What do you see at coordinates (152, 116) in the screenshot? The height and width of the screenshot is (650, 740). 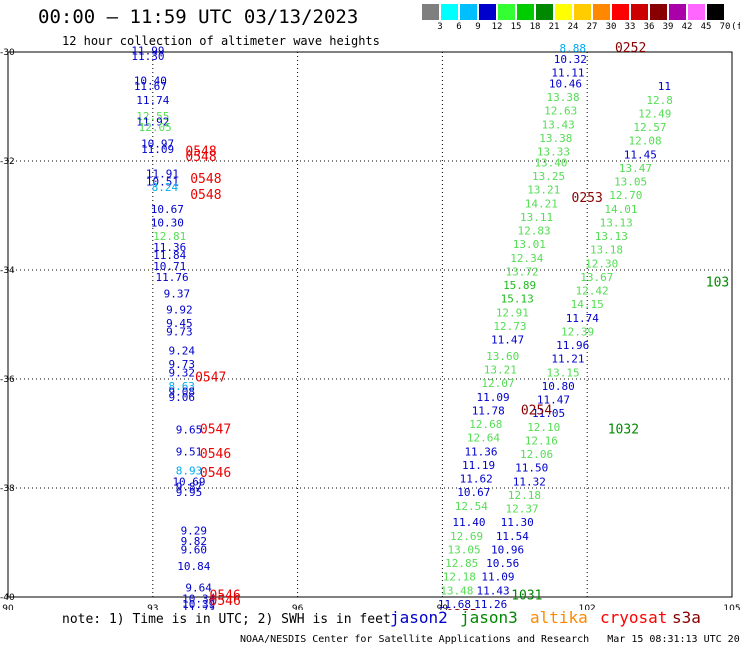 I see `wave-height-value: 12.55` at bounding box center [152, 116].